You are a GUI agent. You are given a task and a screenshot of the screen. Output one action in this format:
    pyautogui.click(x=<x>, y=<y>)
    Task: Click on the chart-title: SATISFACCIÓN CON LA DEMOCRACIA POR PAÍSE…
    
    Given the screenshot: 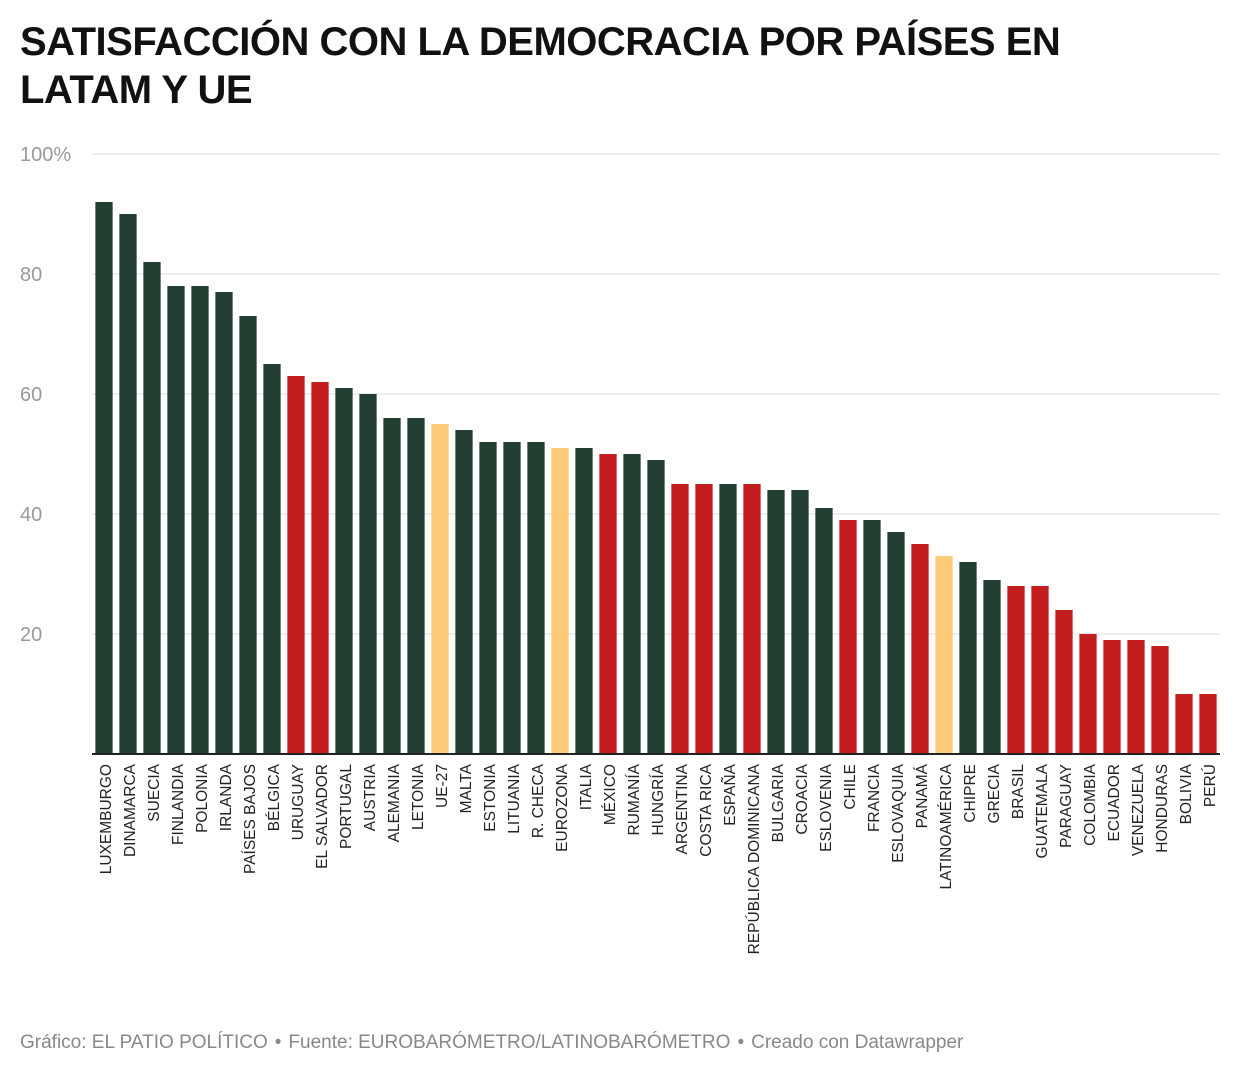 What is the action you would take?
    pyautogui.click(x=540, y=66)
    